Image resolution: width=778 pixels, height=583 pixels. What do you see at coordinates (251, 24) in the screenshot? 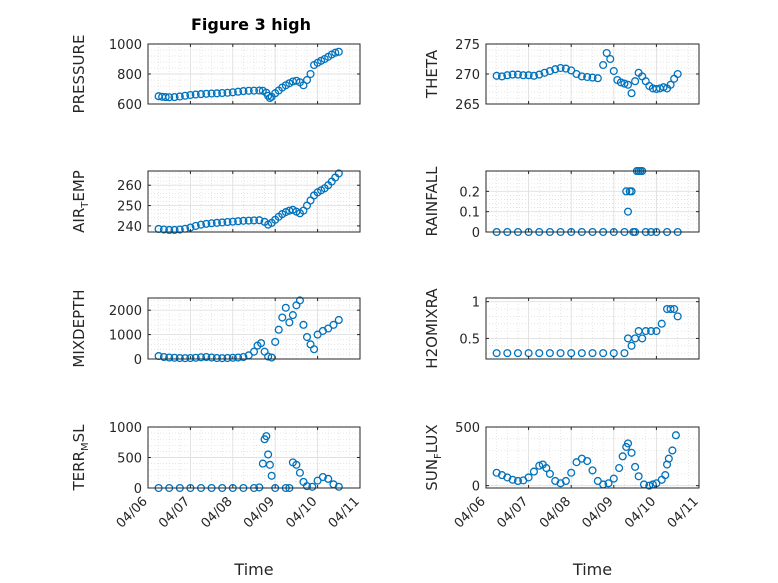
I see `figure-title: Figure 3 high` at bounding box center [251, 24].